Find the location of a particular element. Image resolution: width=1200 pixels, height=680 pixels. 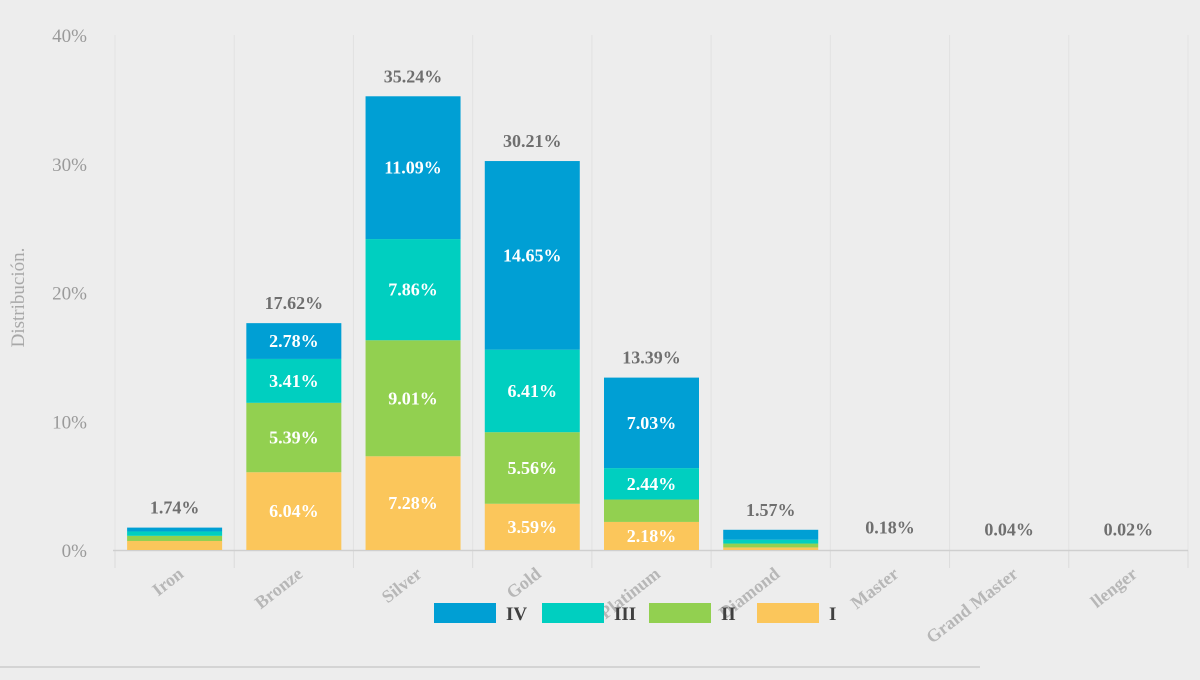

total-value-label: 13.39% is located at coordinates (651, 358).